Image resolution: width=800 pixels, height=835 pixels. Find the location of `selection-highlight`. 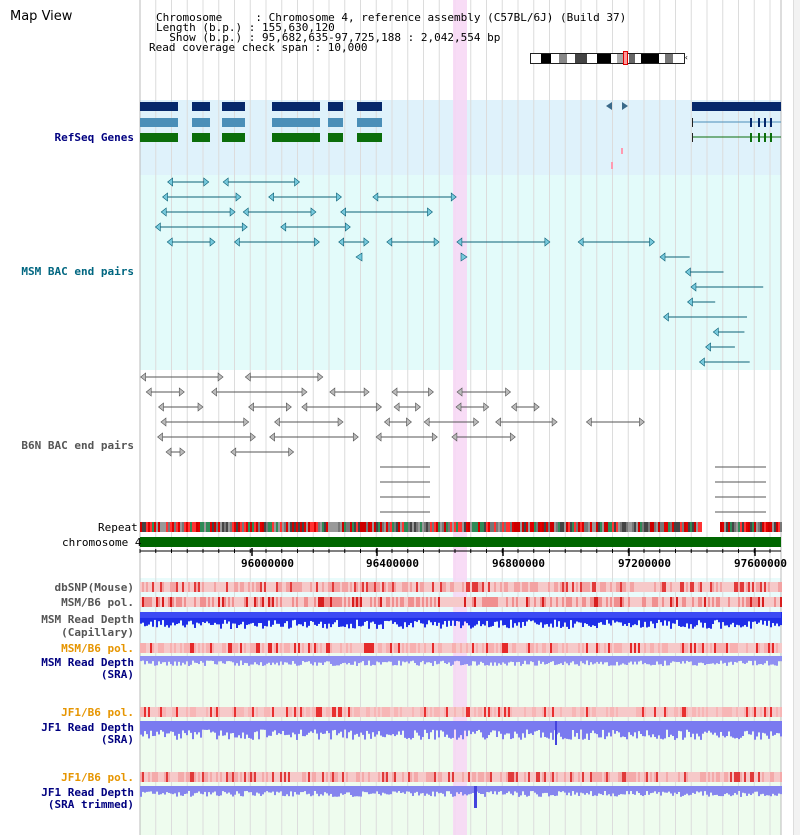

selection-highlight is located at coordinates (460, 417).